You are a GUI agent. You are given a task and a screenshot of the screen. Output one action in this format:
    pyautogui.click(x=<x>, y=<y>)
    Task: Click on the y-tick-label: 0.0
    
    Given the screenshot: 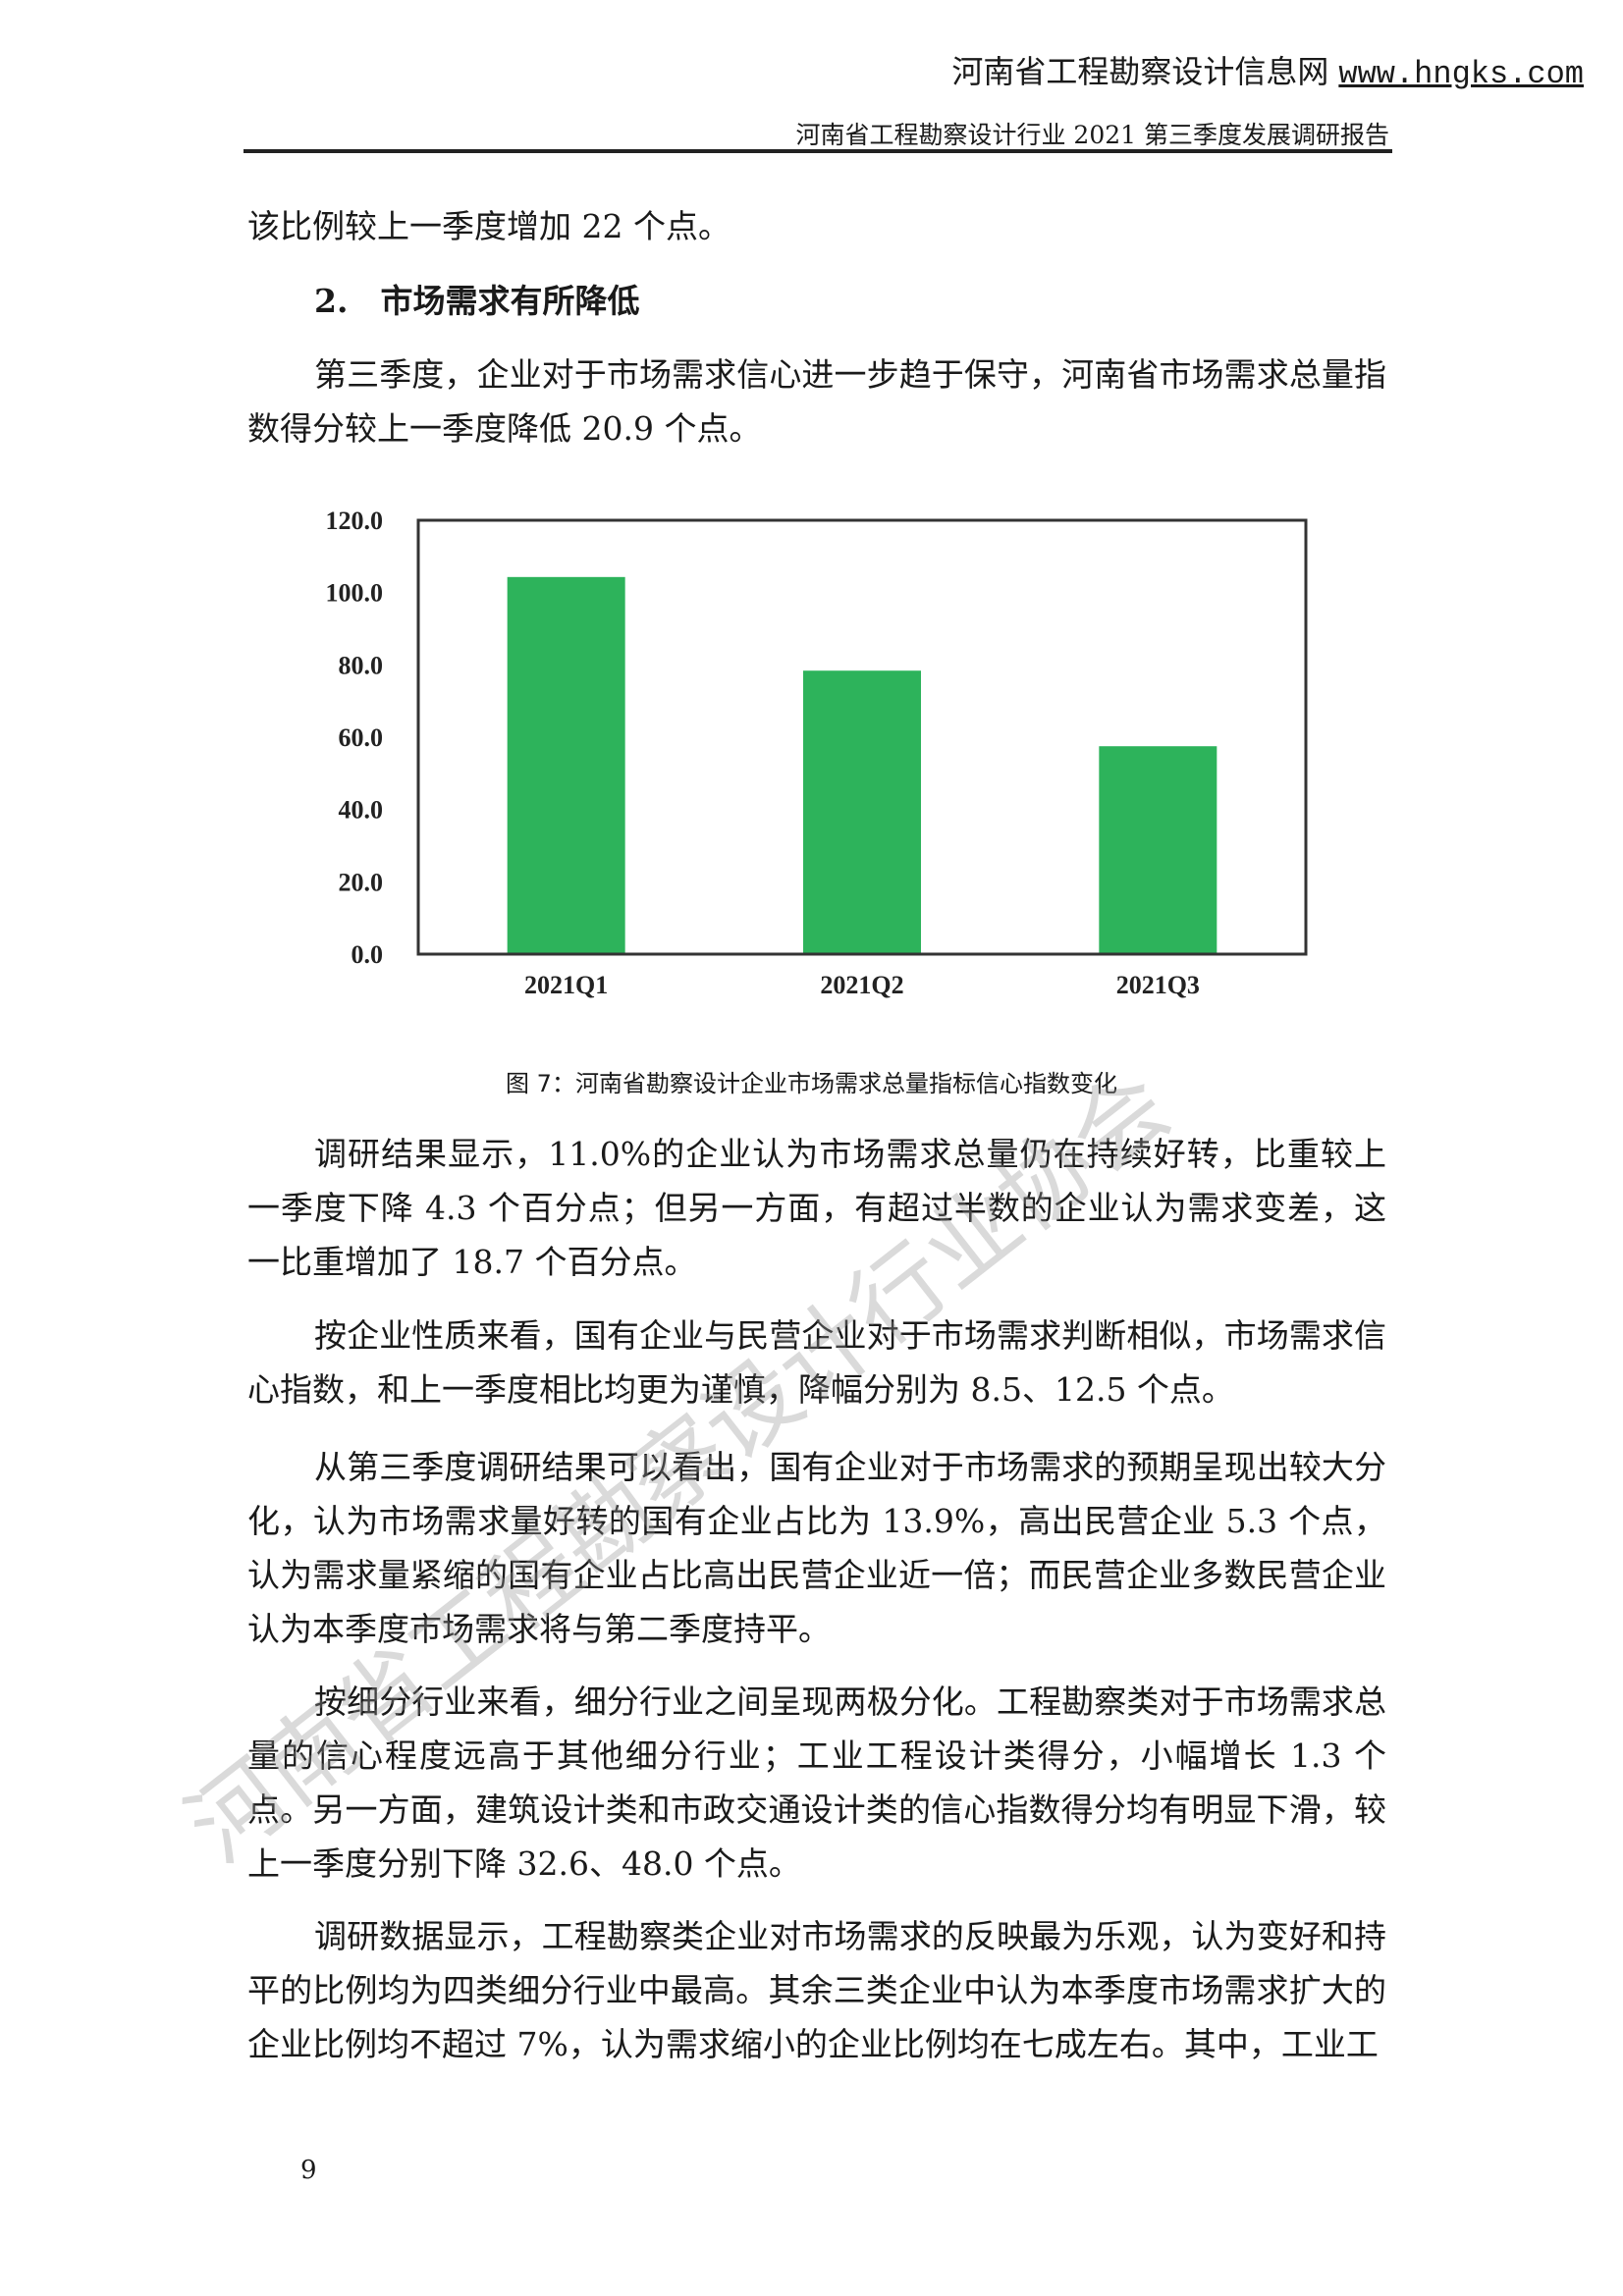 What is the action you would take?
    pyautogui.click(x=368, y=954)
    